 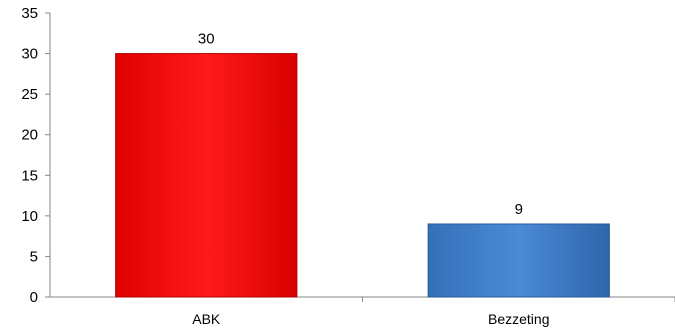 What do you see at coordinates (29, 135) in the screenshot?
I see `y-tick-label: 20` at bounding box center [29, 135].